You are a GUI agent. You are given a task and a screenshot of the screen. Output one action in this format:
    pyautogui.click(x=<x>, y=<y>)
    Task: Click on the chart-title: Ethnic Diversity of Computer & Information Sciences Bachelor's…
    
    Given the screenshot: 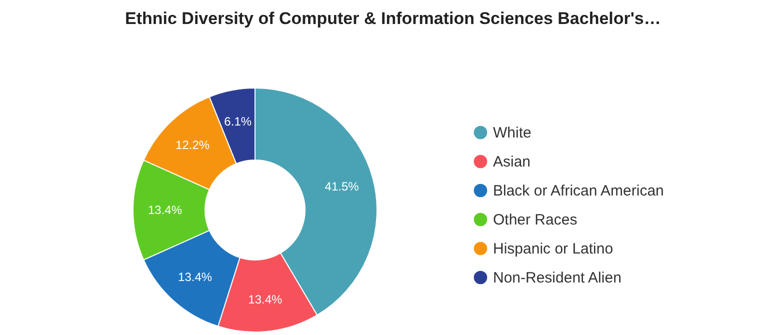 What is the action you would take?
    pyautogui.click(x=393, y=18)
    